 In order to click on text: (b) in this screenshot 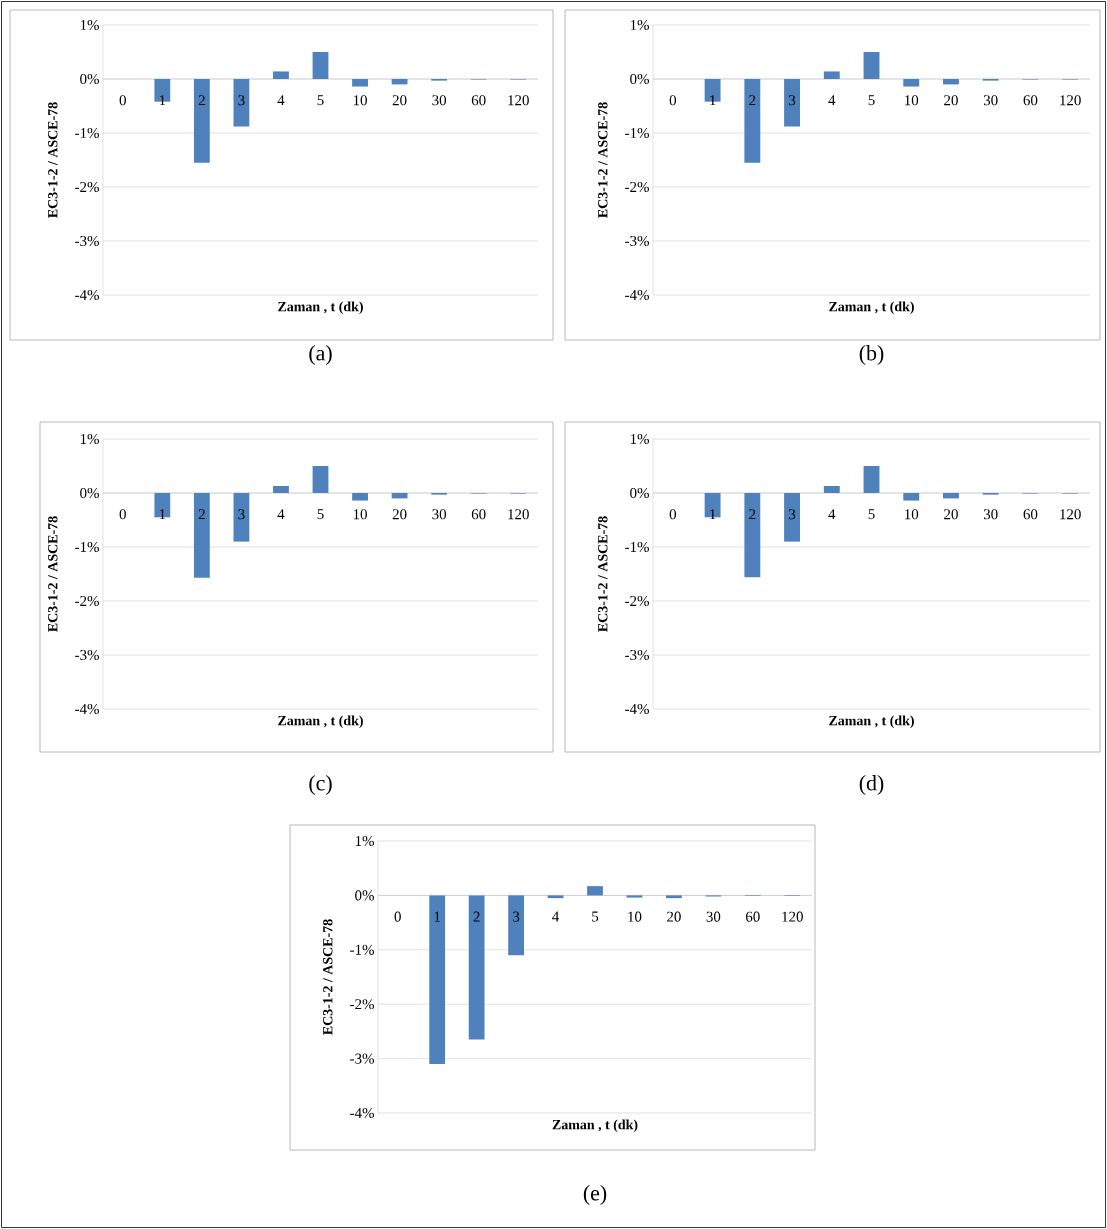, I will do `click(871, 355)`.